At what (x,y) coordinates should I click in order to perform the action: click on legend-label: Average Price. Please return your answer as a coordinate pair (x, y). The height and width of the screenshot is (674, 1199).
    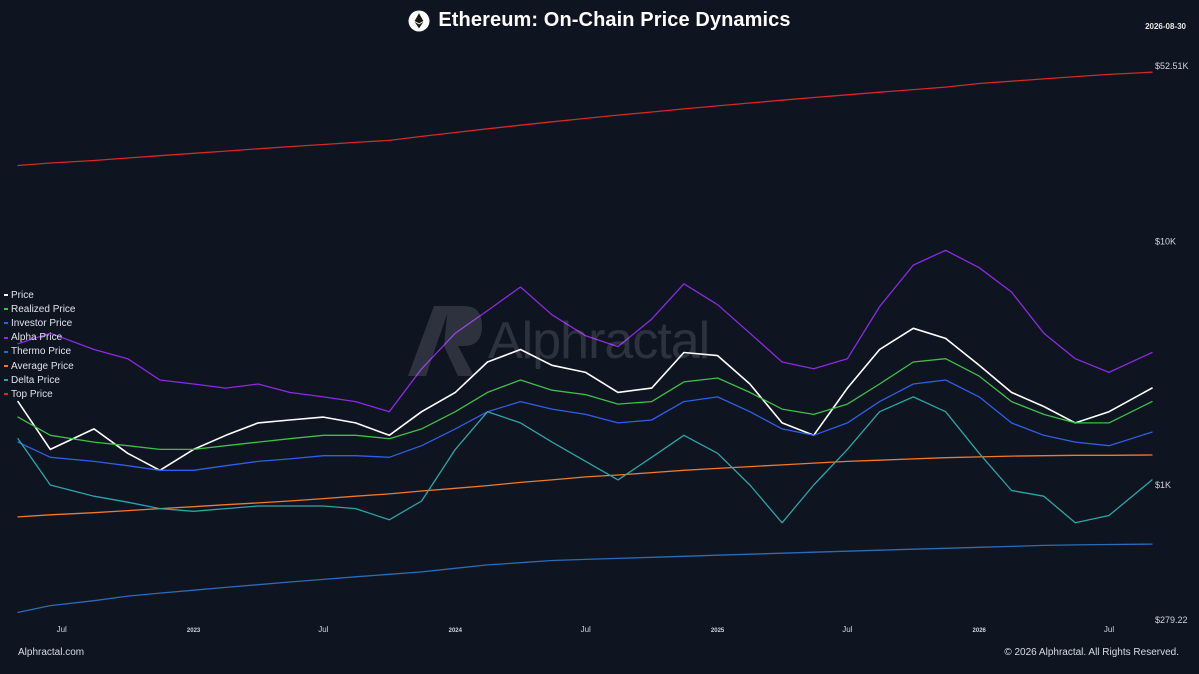
    Looking at the image, I should click on (42, 366).